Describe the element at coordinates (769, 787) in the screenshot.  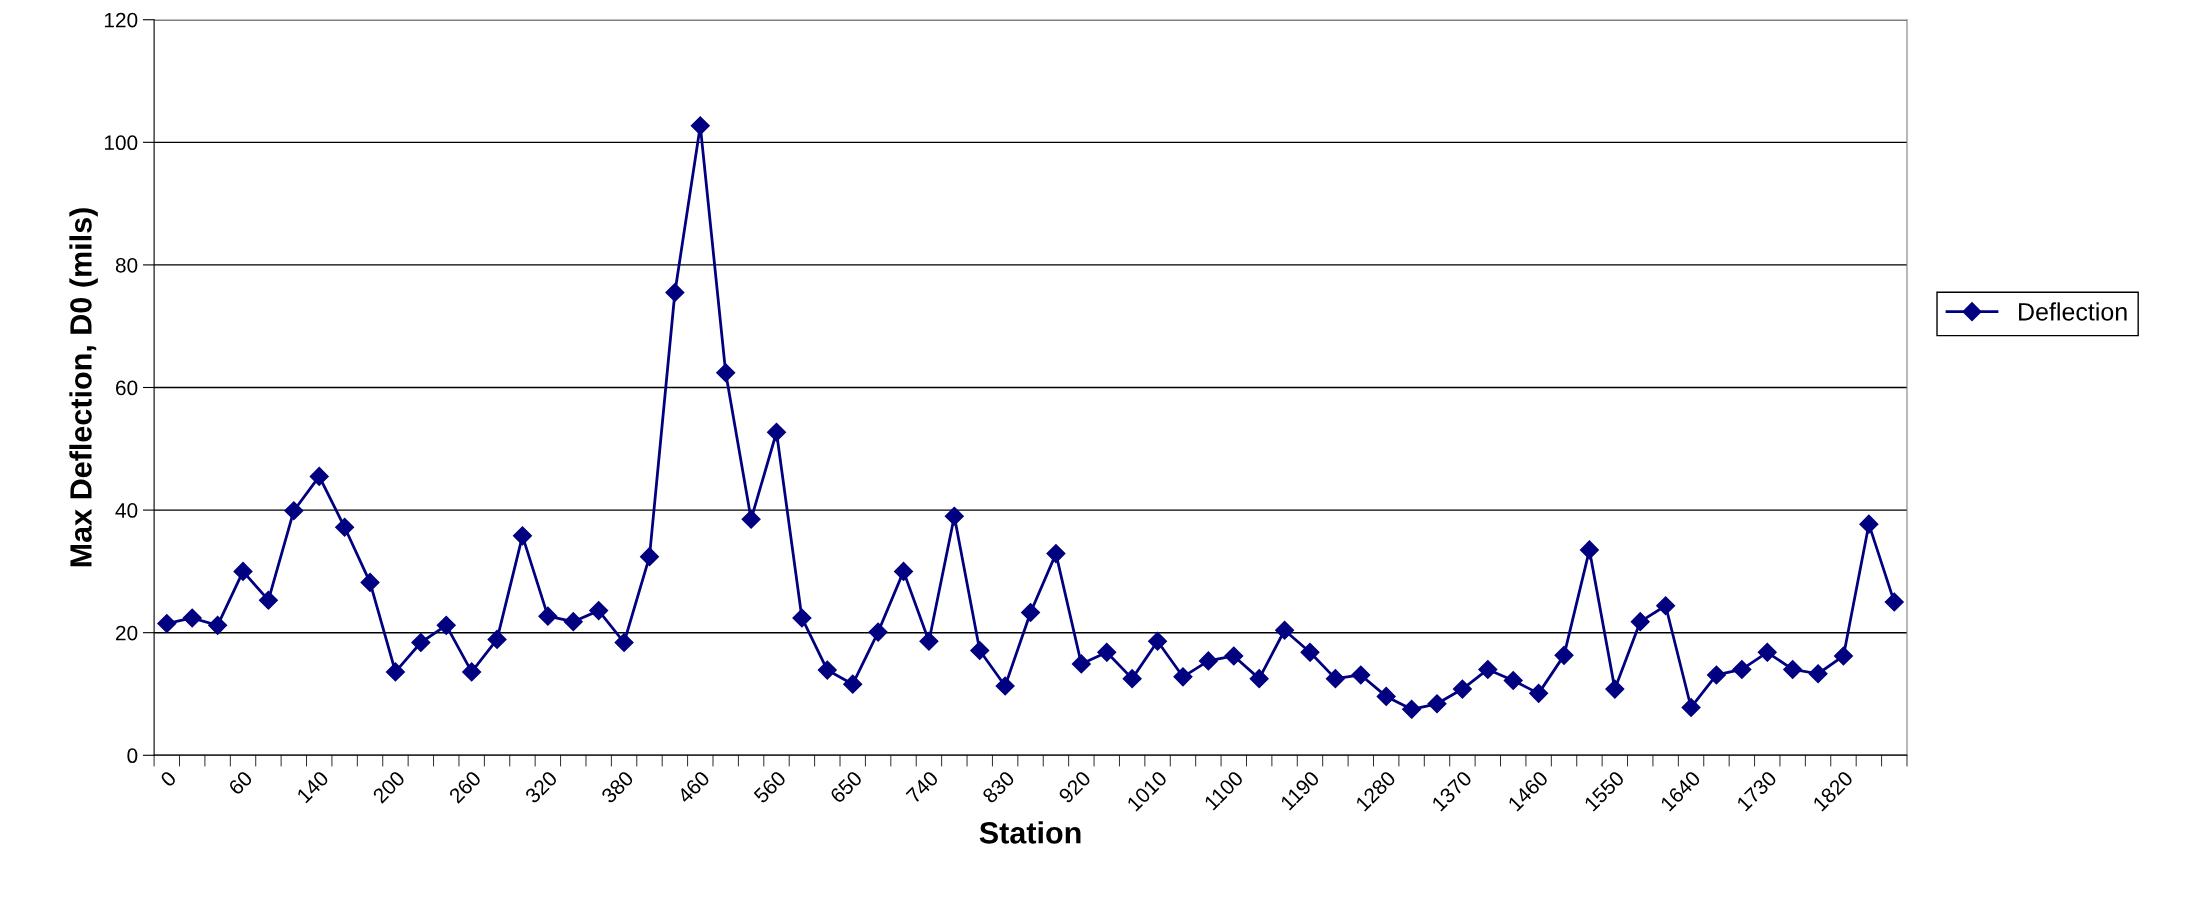
I see `x-tick-label: 560` at that location.